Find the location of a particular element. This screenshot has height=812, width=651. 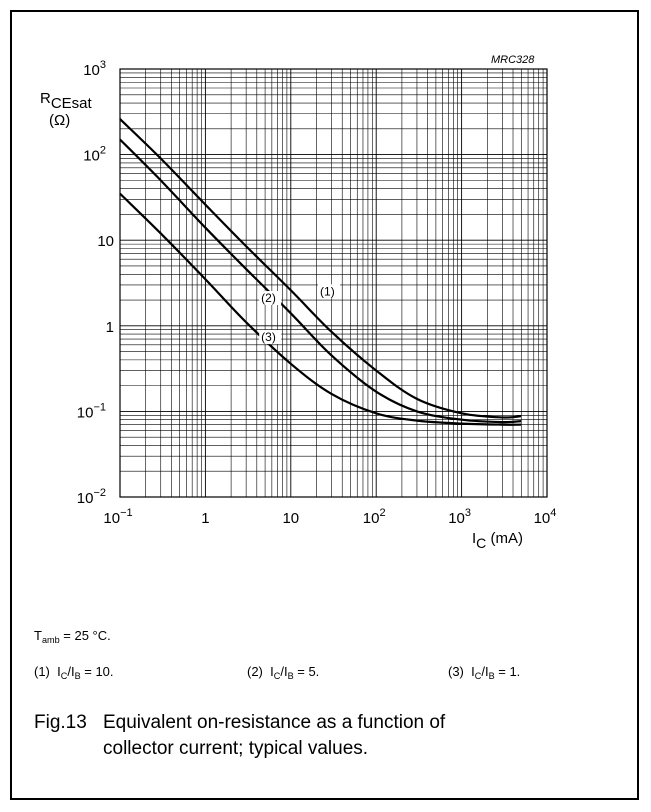

x-tick-label: 10⁻¹ is located at coordinates (117, 517).